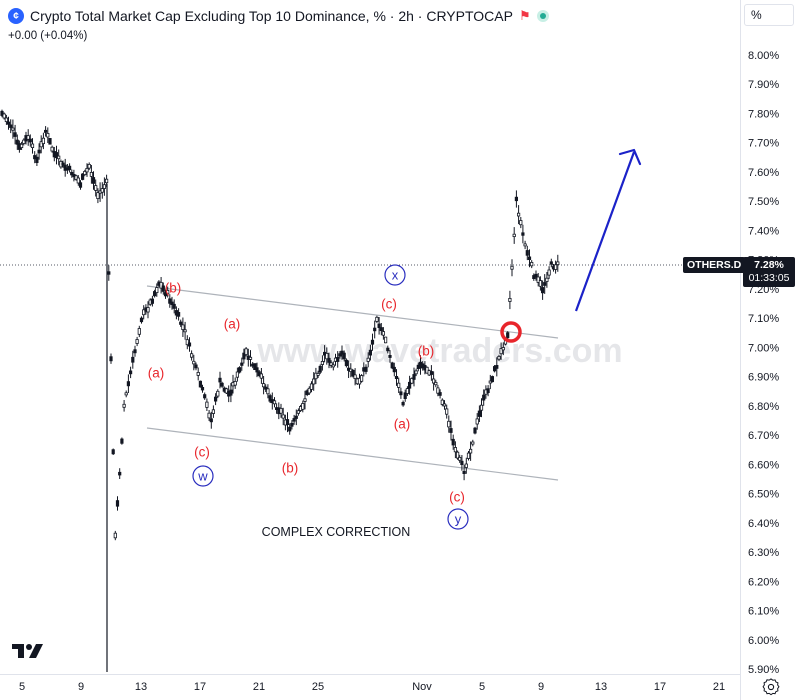  I want to click on wave-label: (a), so click(156, 373).